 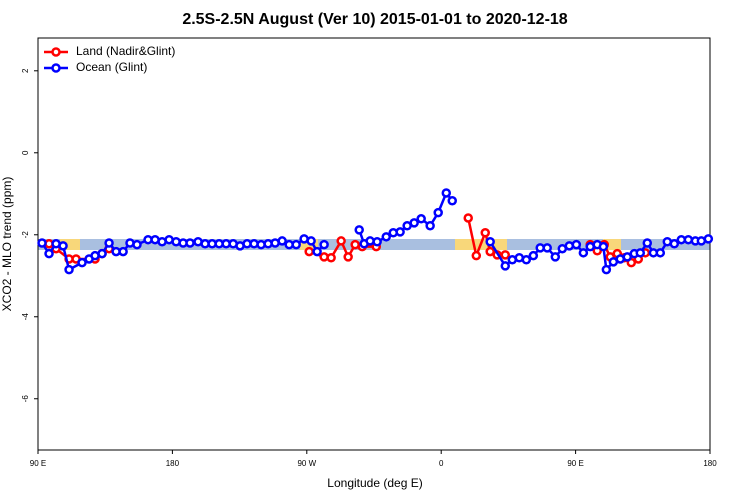 What do you see at coordinates (7, 244) in the screenshot?
I see `y-axis-label: XCO2 - MLO trend (ppm)` at bounding box center [7, 244].